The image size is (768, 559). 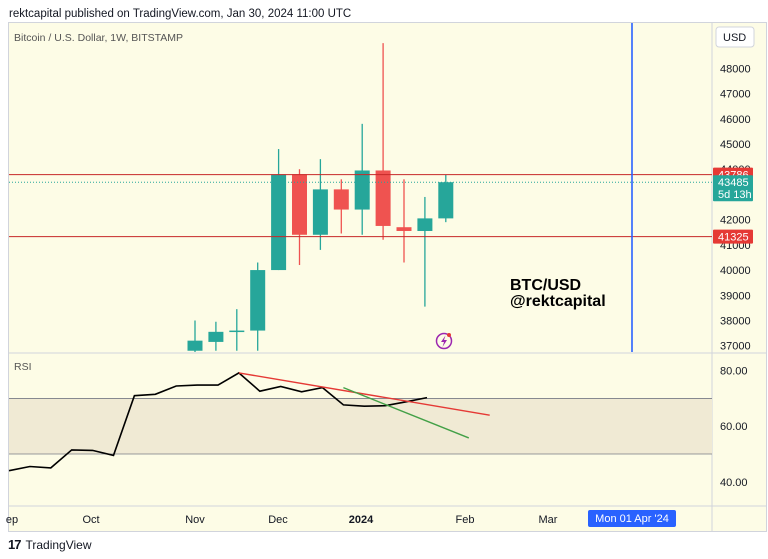 I want to click on lightning-icon-bolt, so click(x=444, y=341).